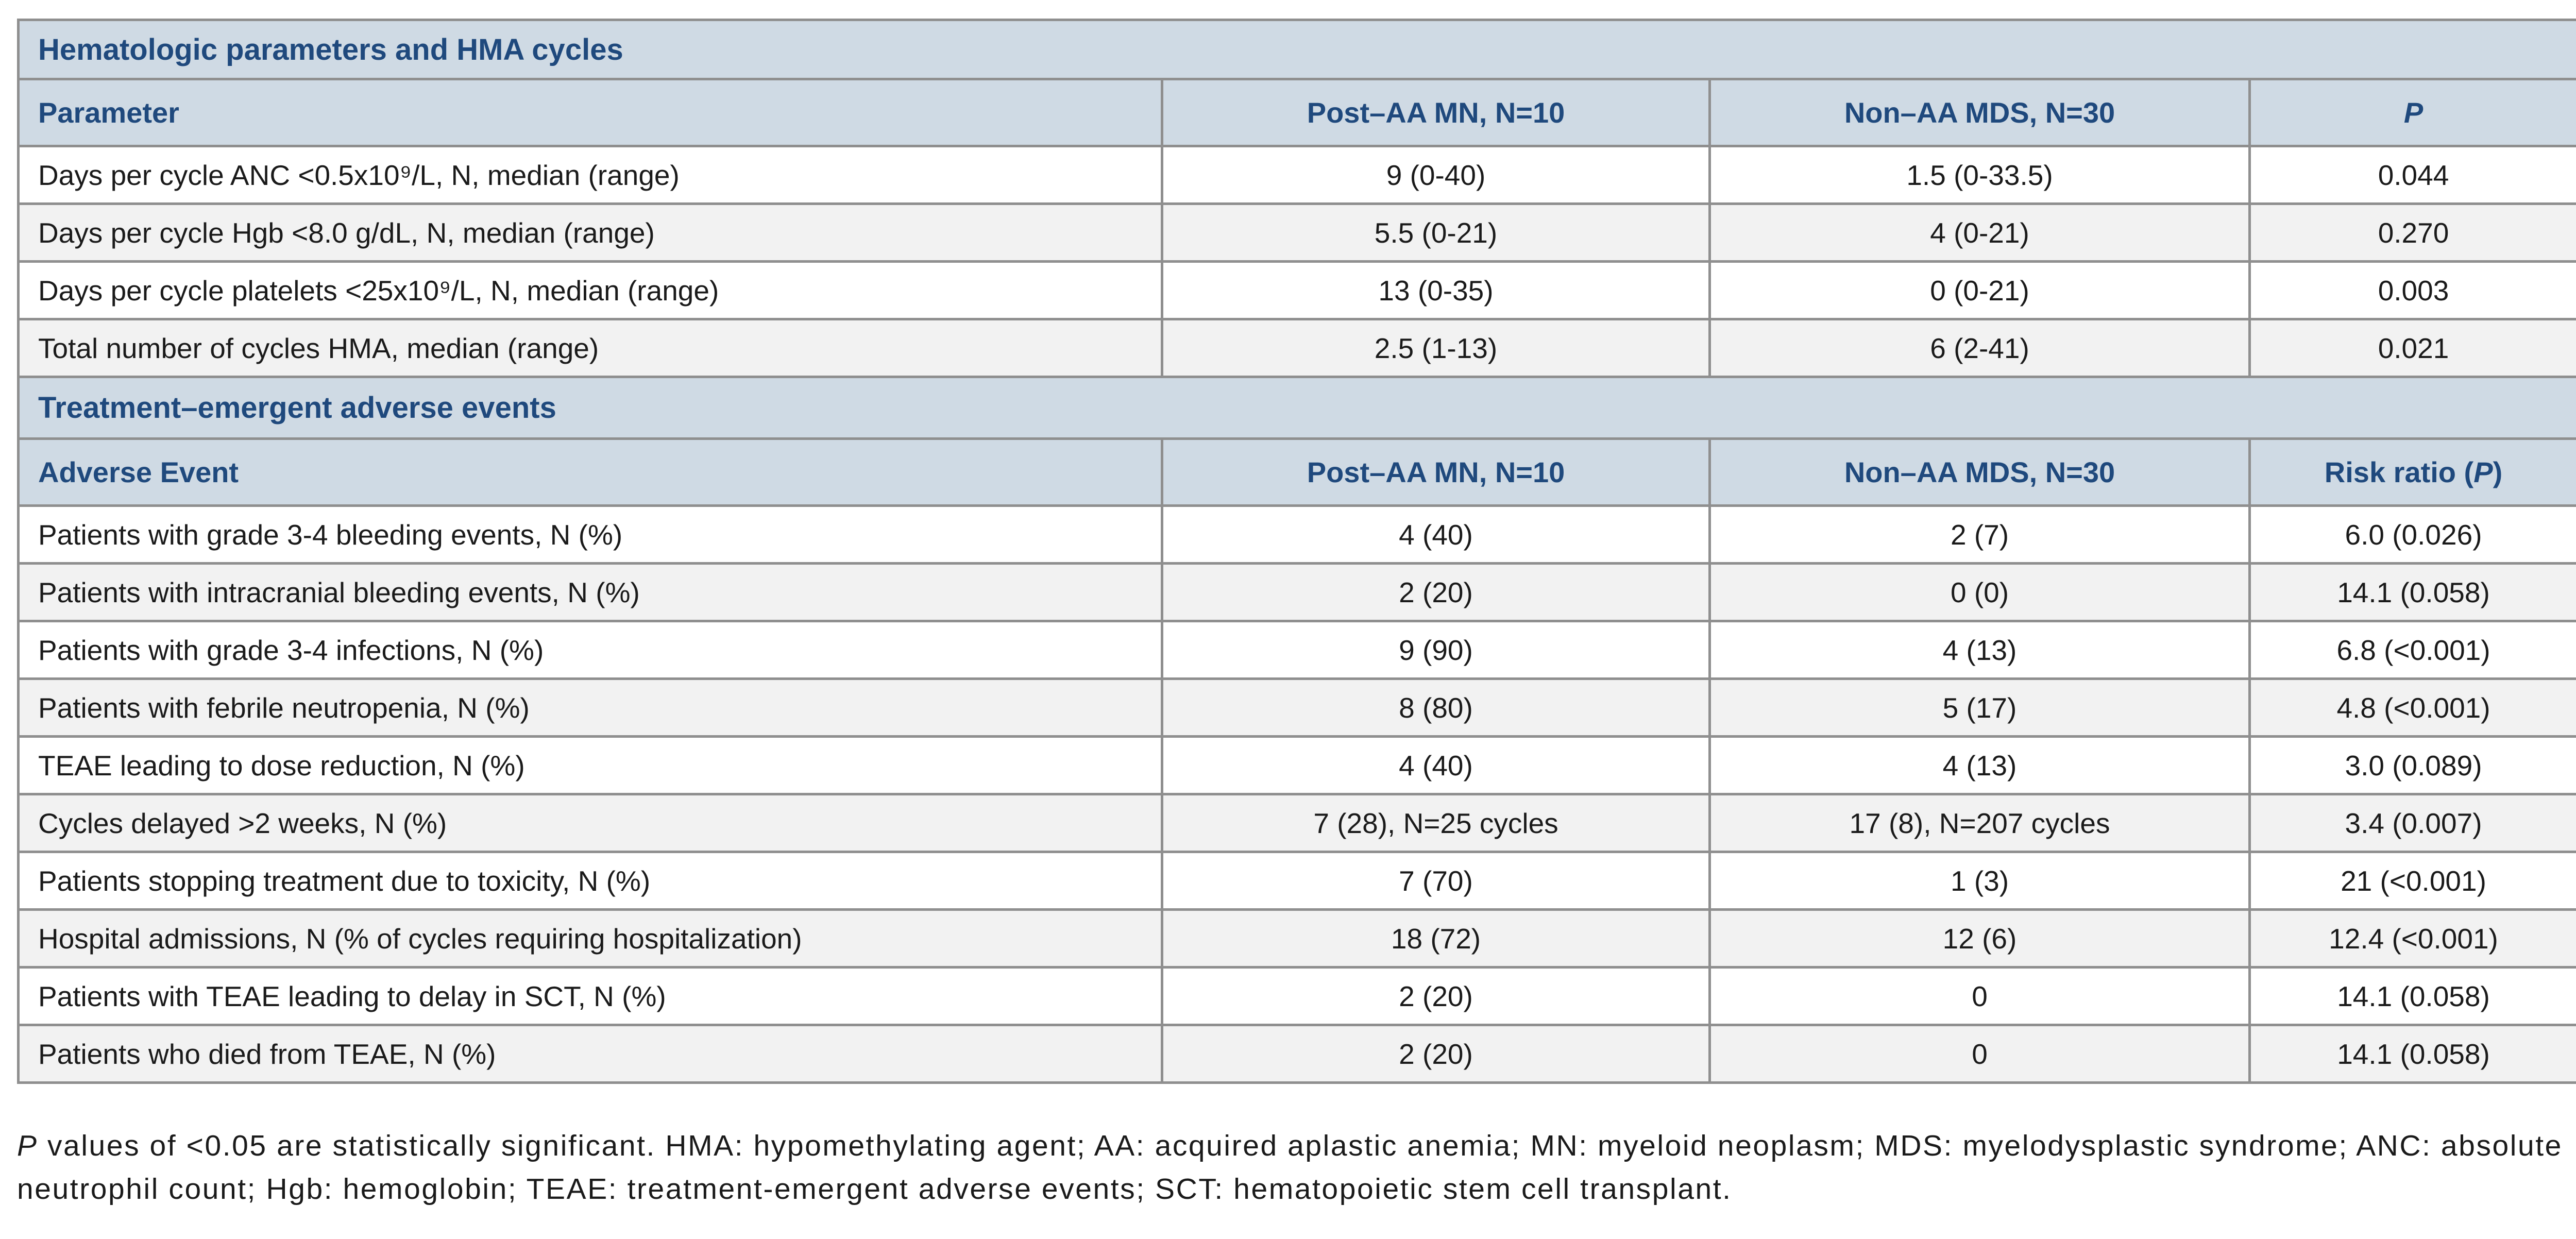 The height and width of the screenshot is (1239, 2576). What do you see at coordinates (1436, 232) in the screenshot?
I see `post-aa-value: 5.5 (0-21)` at bounding box center [1436, 232].